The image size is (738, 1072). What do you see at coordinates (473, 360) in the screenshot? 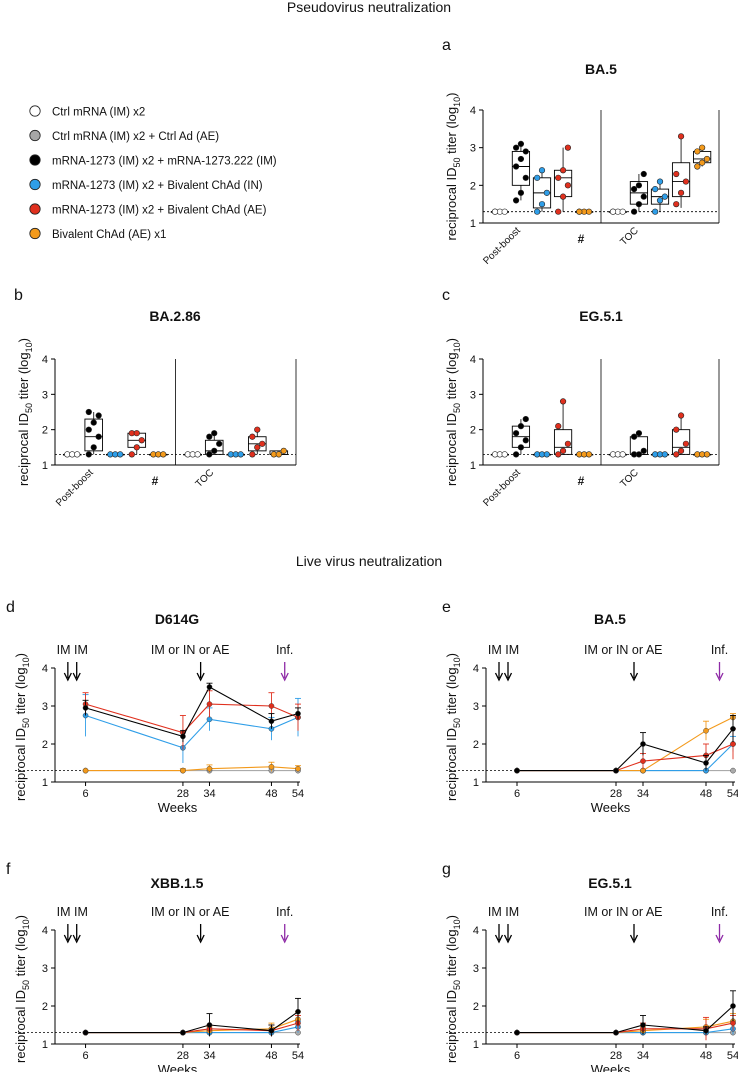
I see `y-tick-label: 4` at bounding box center [473, 360].